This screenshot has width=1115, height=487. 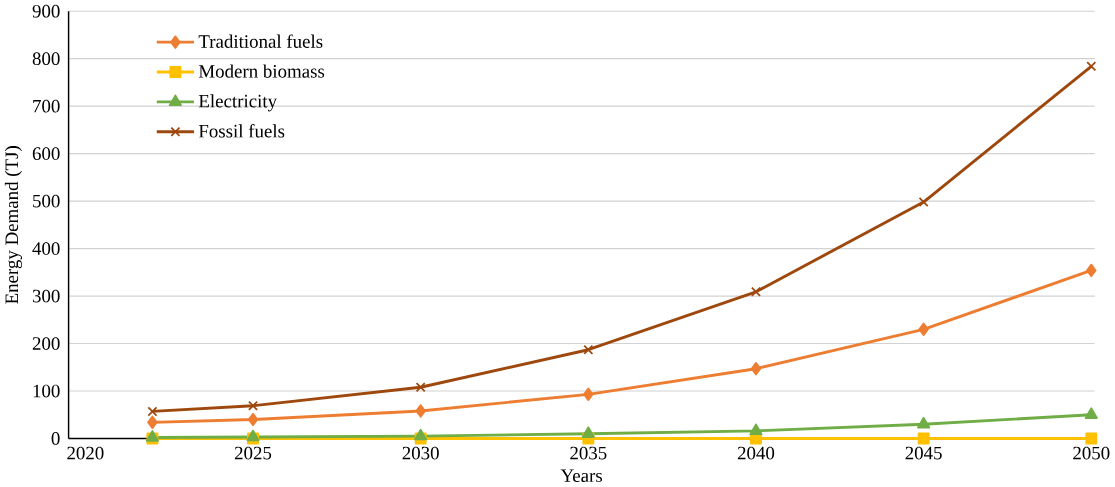 What do you see at coordinates (923, 453) in the screenshot?
I see `x-tick-label: 2045` at bounding box center [923, 453].